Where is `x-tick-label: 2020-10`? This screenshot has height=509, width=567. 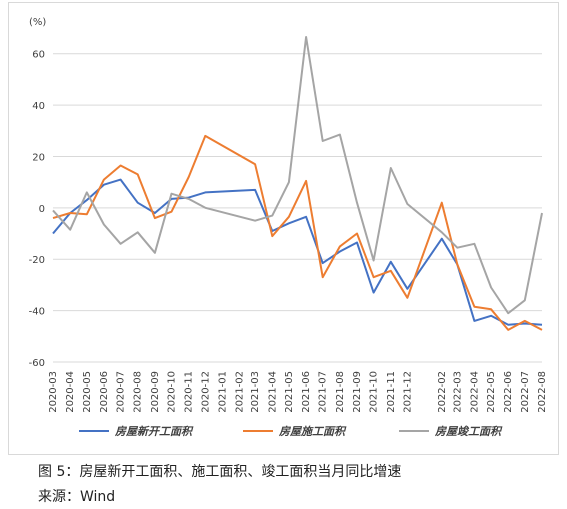 x-tick-label: 2020-10 is located at coordinates (172, 392).